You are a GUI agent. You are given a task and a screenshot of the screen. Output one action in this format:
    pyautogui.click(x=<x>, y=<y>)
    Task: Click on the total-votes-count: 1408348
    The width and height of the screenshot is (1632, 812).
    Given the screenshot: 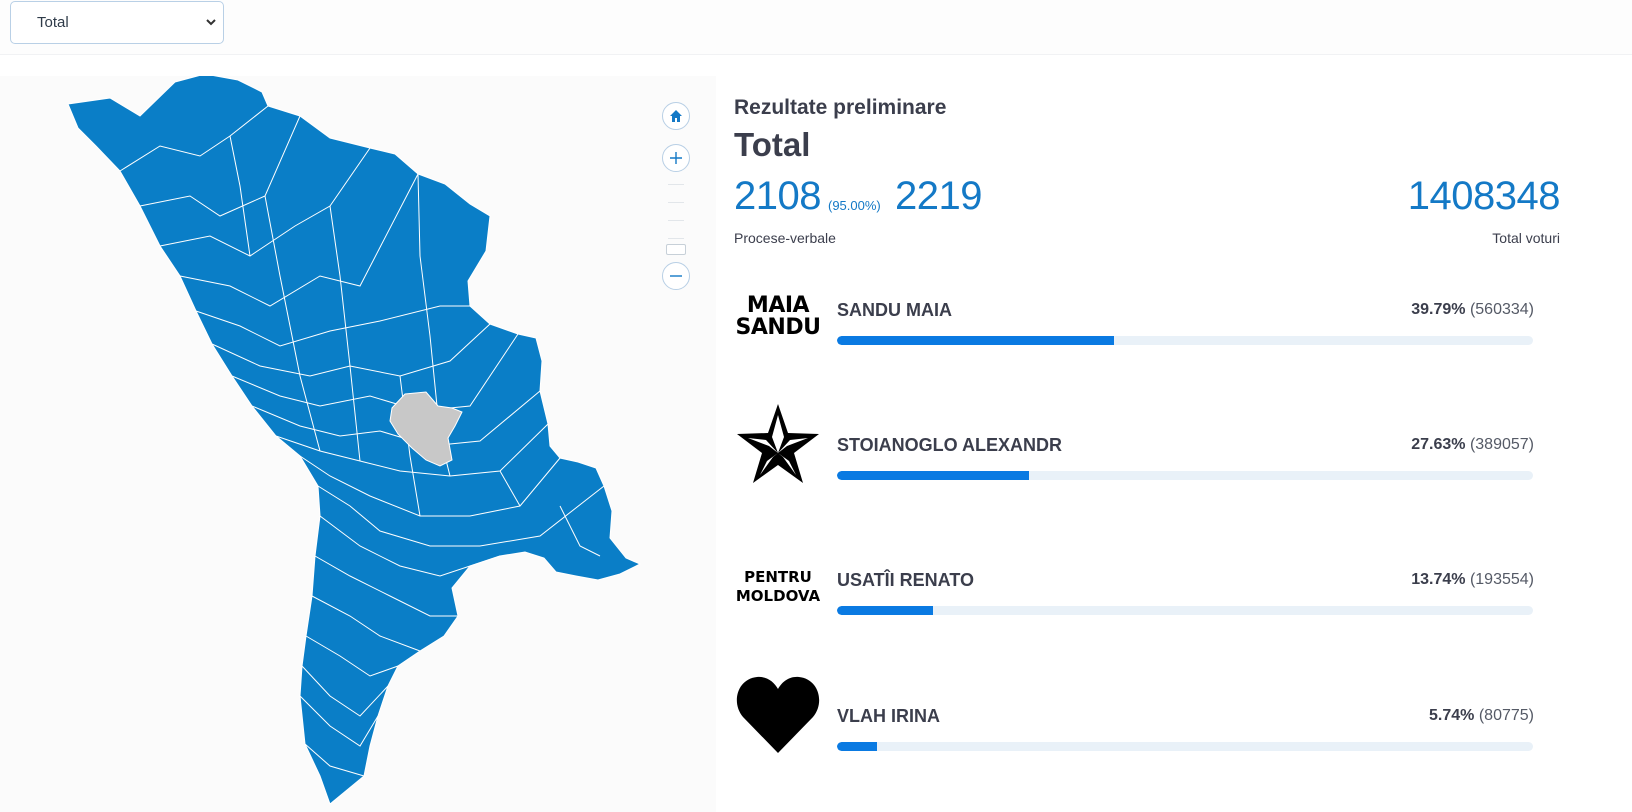 What is the action you would take?
    pyautogui.click(x=1484, y=196)
    